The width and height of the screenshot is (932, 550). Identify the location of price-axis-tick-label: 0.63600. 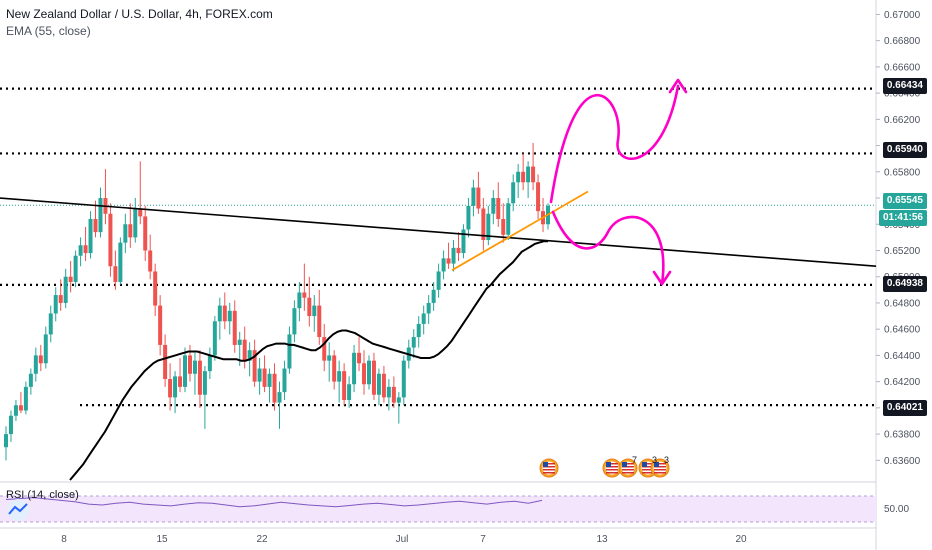
(902, 461).